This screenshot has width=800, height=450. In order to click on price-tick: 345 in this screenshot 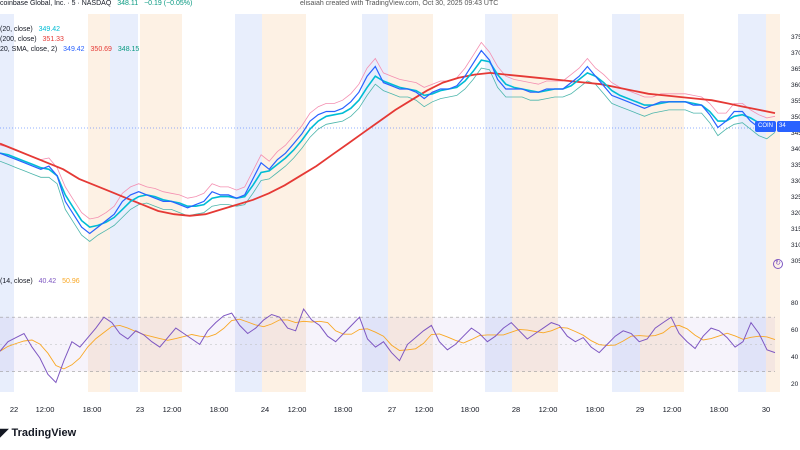, I will do `click(795, 133)`.